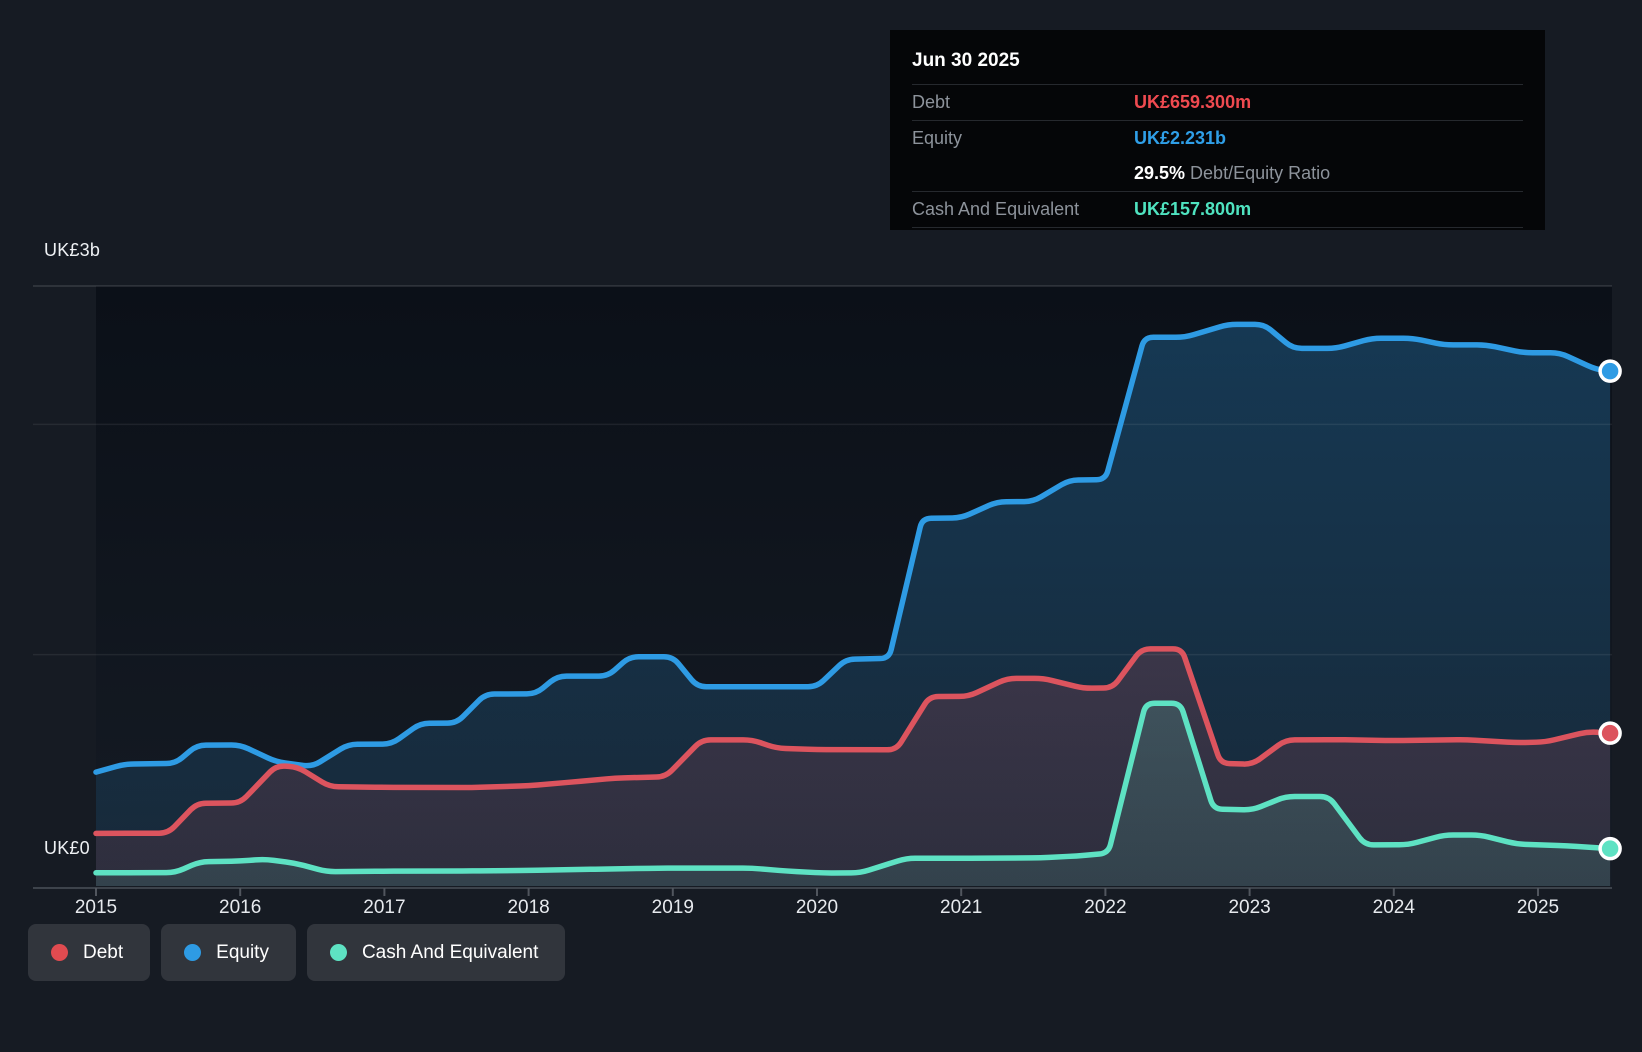 The height and width of the screenshot is (1052, 1642). I want to click on tooltip-cash-label: Cash And Equivalent, so click(996, 209).